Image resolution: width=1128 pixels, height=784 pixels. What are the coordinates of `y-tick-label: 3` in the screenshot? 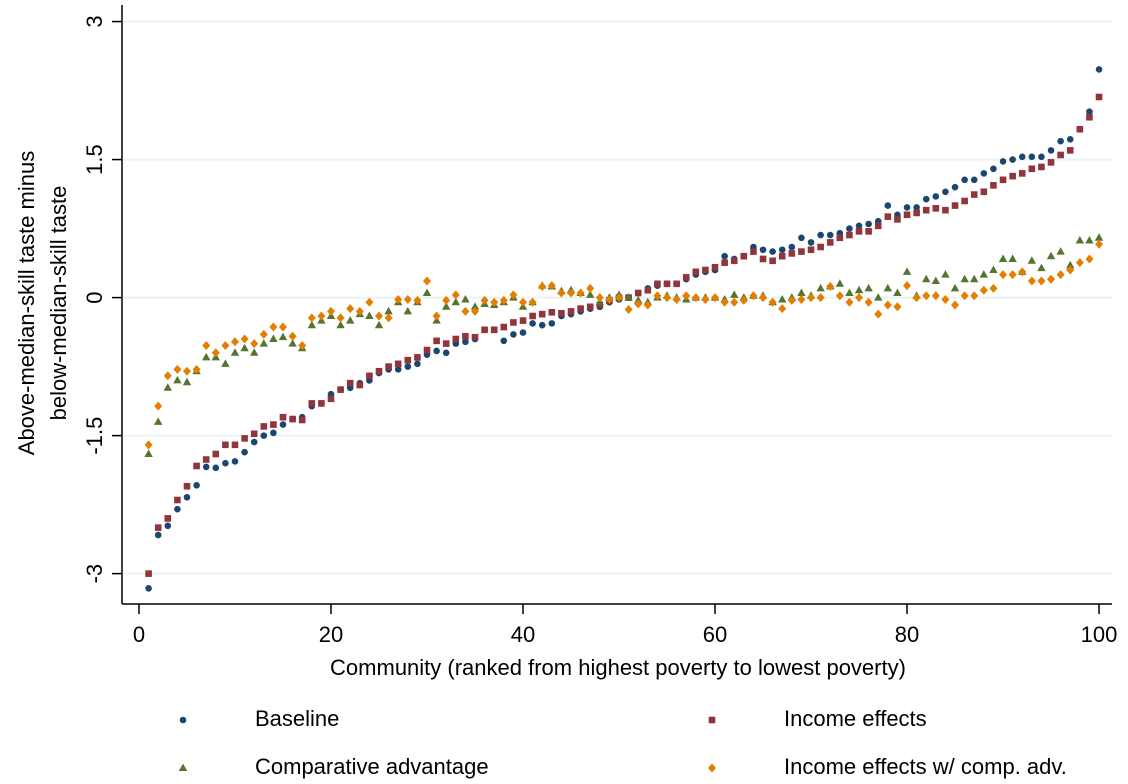 It's located at (94, 21).